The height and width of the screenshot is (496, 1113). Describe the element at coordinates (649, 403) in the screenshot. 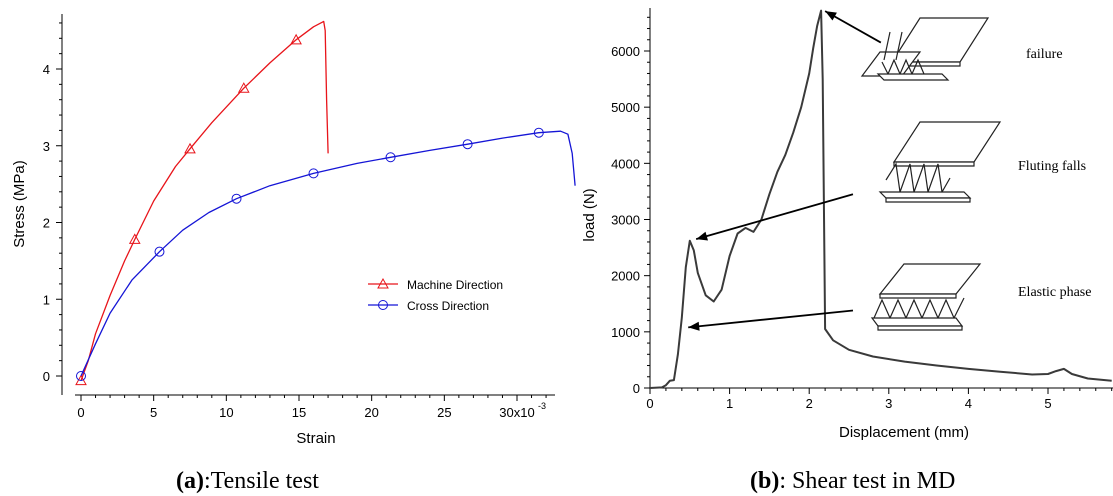

I see `b-x-tick-label: 0` at that location.